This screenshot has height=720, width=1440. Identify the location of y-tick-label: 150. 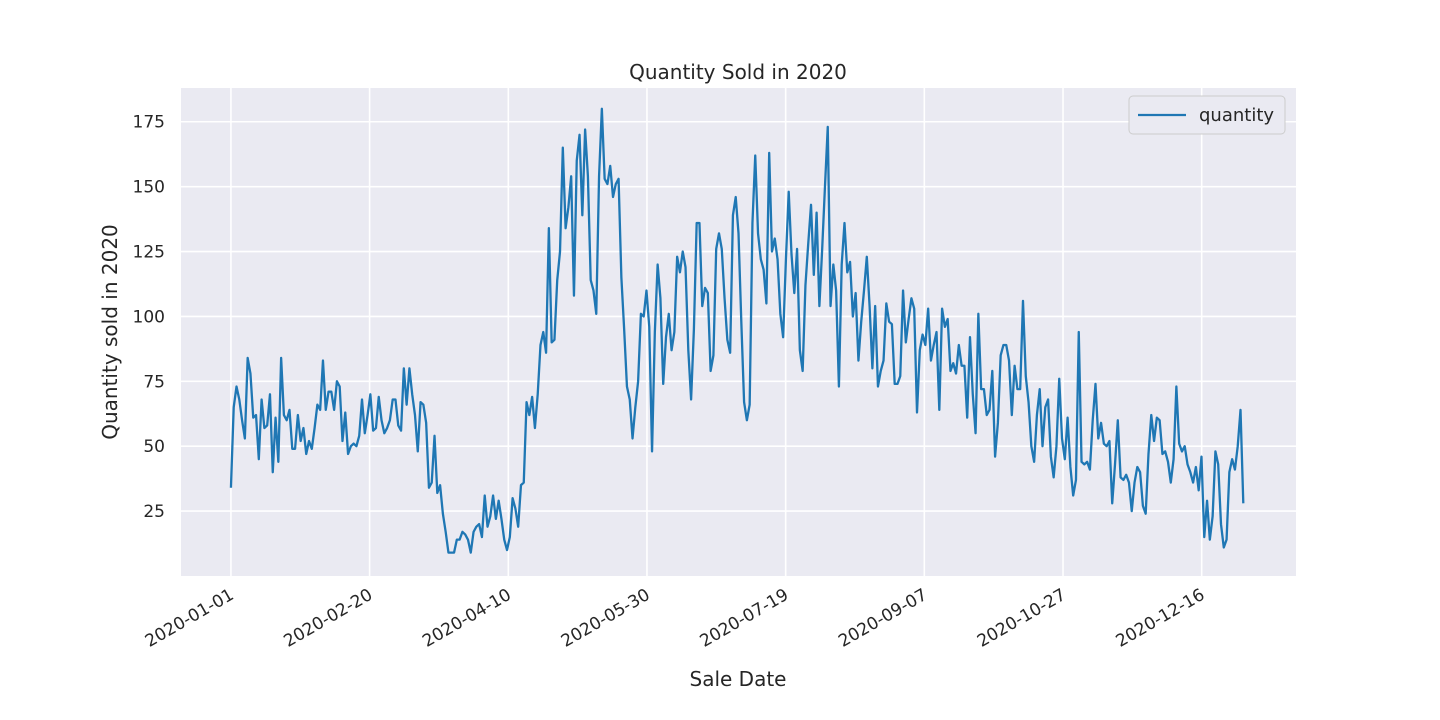
(149, 188).